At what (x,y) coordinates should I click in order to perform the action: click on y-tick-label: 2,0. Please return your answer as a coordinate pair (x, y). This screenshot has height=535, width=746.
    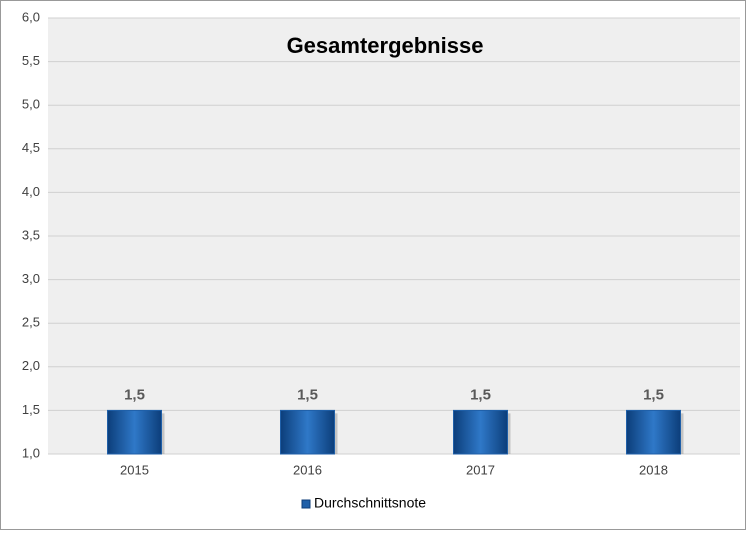
    Looking at the image, I should click on (31, 365).